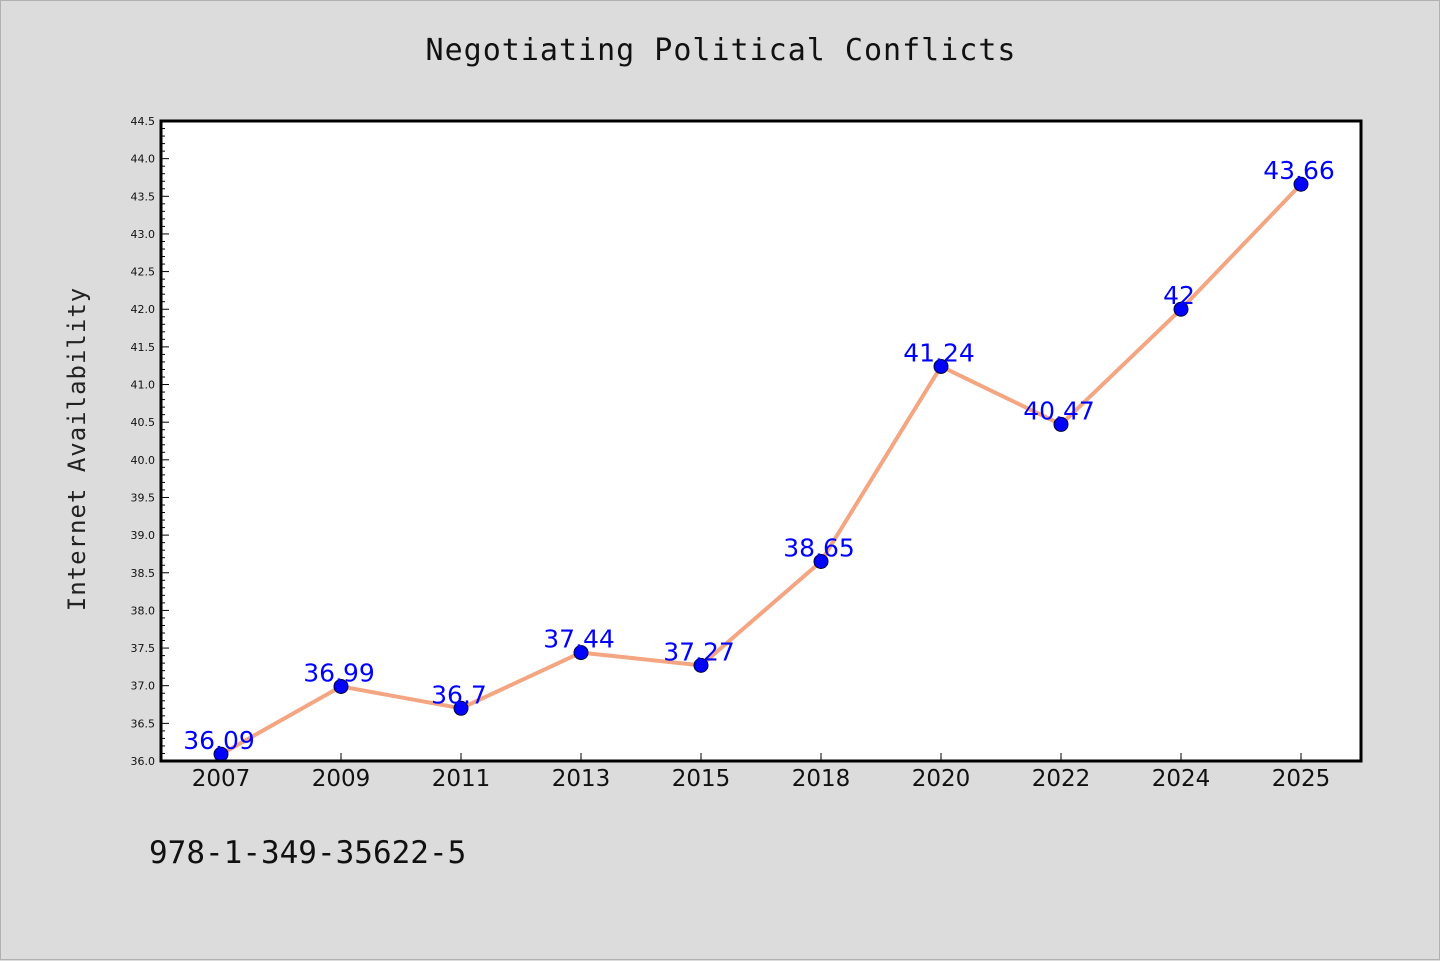 This screenshot has width=1440, height=961. Describe the element at coordinates (699, 651) in the screenshot. I see `data-label: 37.27` at that location.